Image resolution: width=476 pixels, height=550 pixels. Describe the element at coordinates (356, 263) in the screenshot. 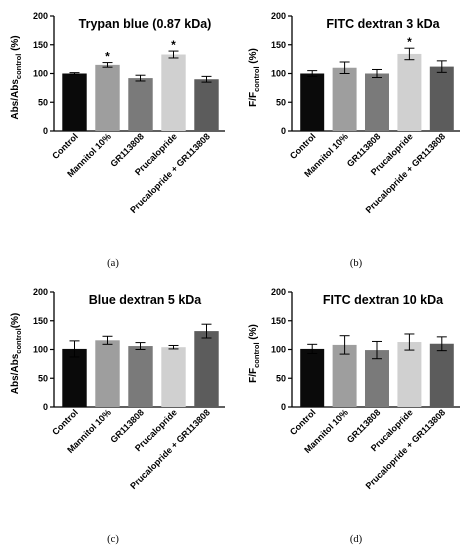

I see `panel-label: (b)` at that location.